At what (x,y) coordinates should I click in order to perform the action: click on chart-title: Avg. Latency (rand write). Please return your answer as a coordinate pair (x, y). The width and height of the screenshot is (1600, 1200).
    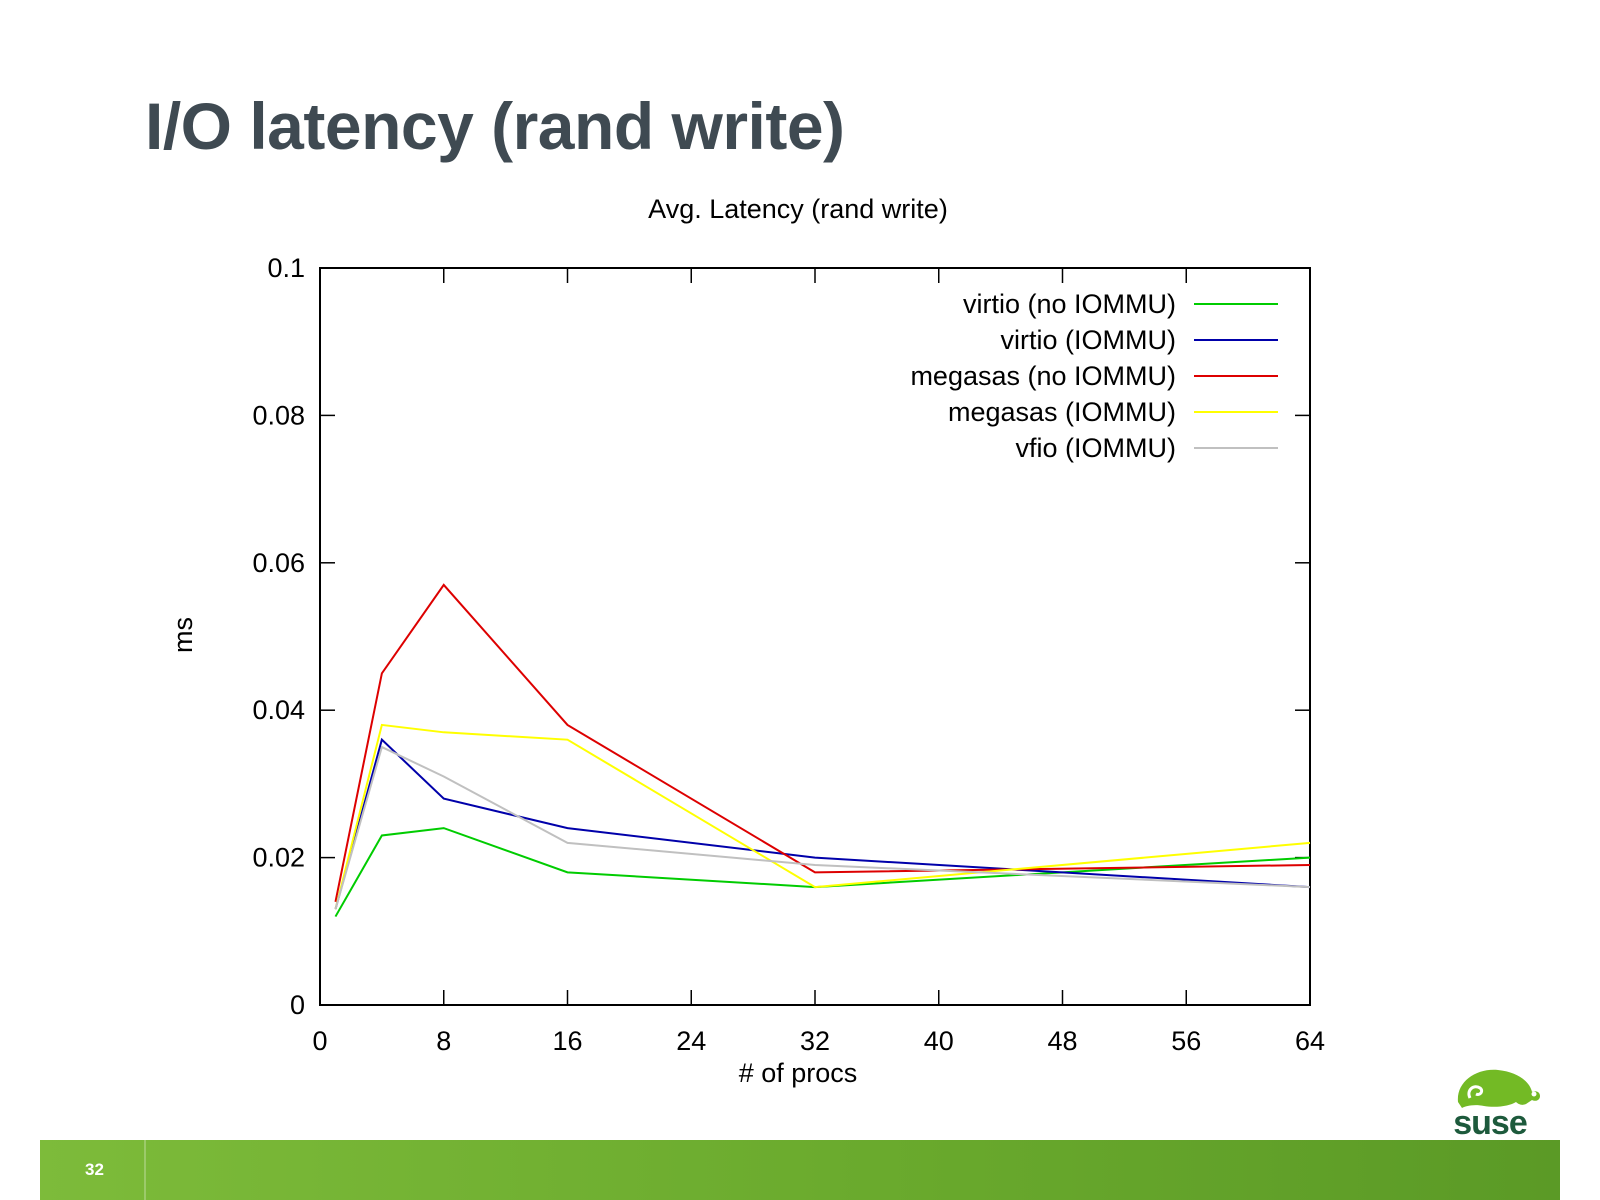
    Looking at the image, I should click on (798, 209).